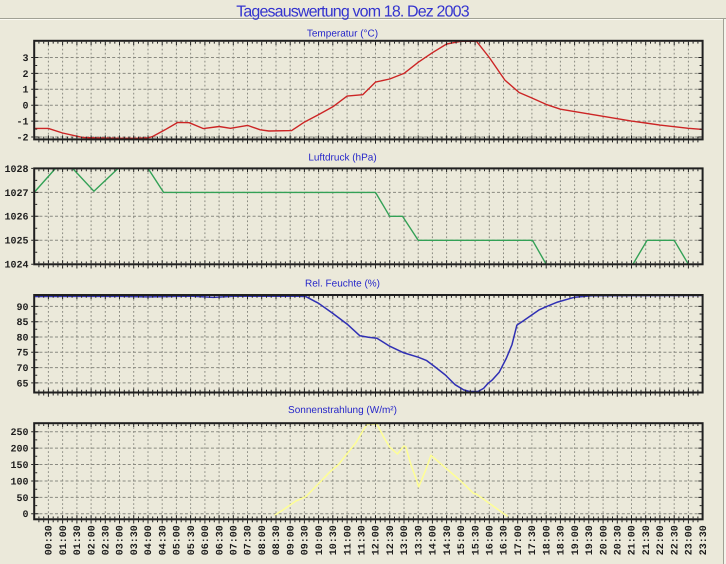 The height and width of the screenshot is (564, 726). Describe the element at coordinates (16, 194) in the screenshot. I see `svg-text: 1027` at that location.